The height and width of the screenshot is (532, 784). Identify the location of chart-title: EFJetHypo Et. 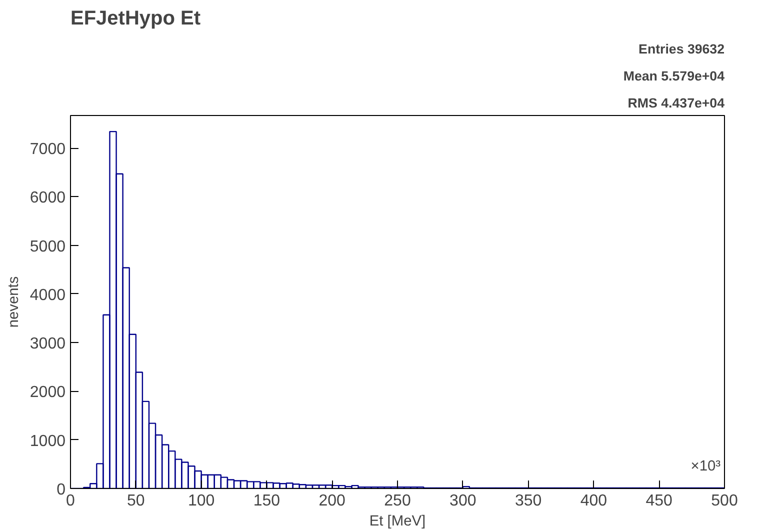
(135, 19).